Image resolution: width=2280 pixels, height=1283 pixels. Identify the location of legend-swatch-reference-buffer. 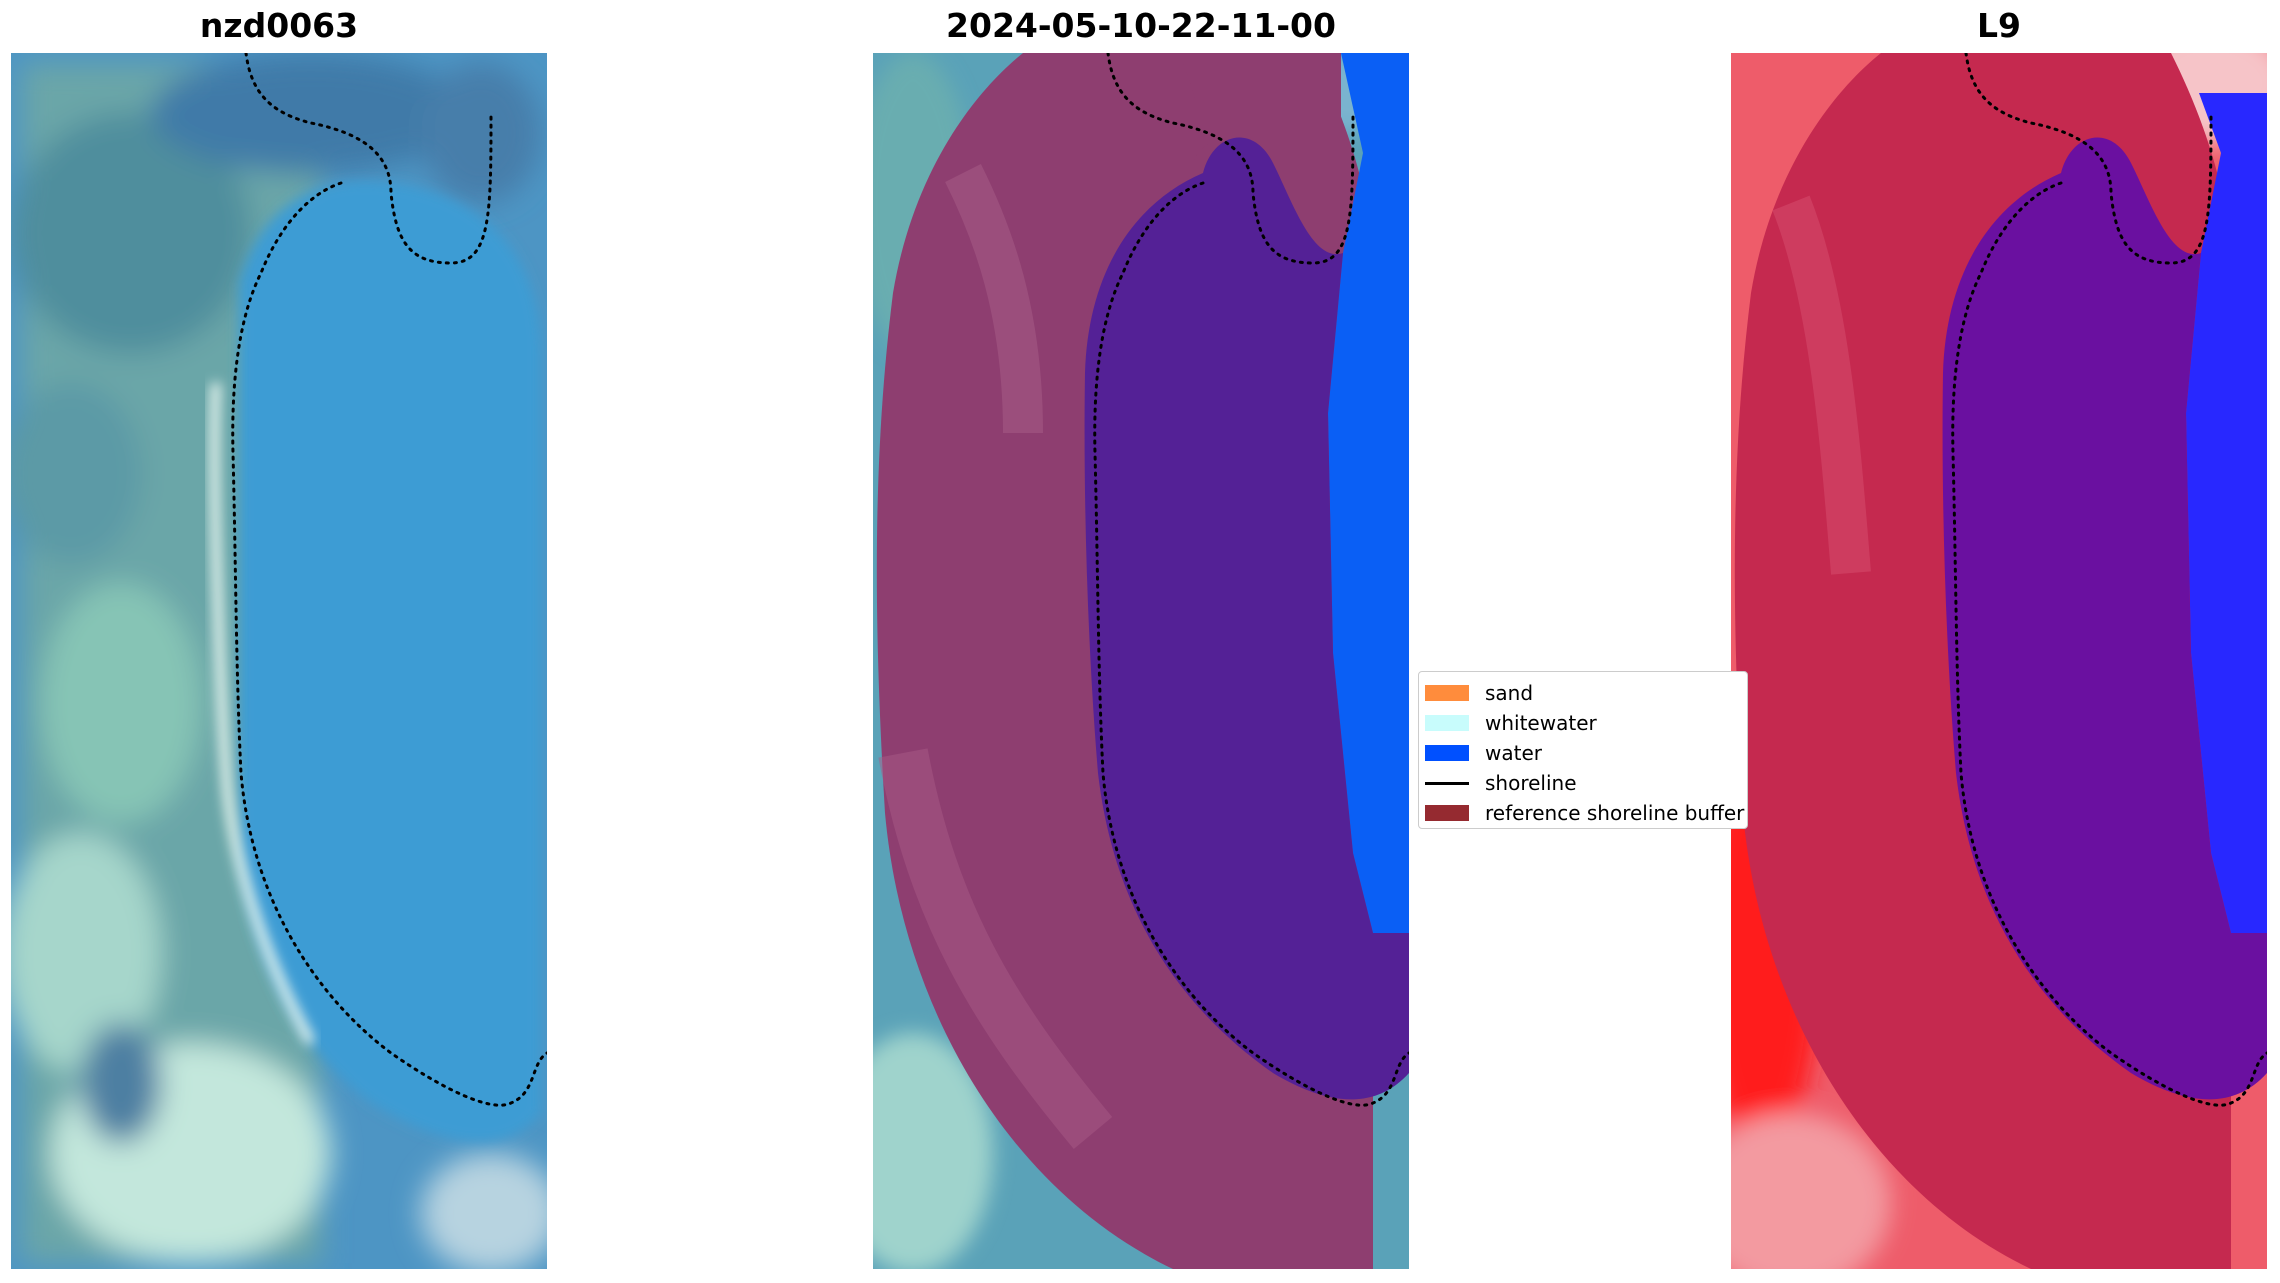
(1447, 813).